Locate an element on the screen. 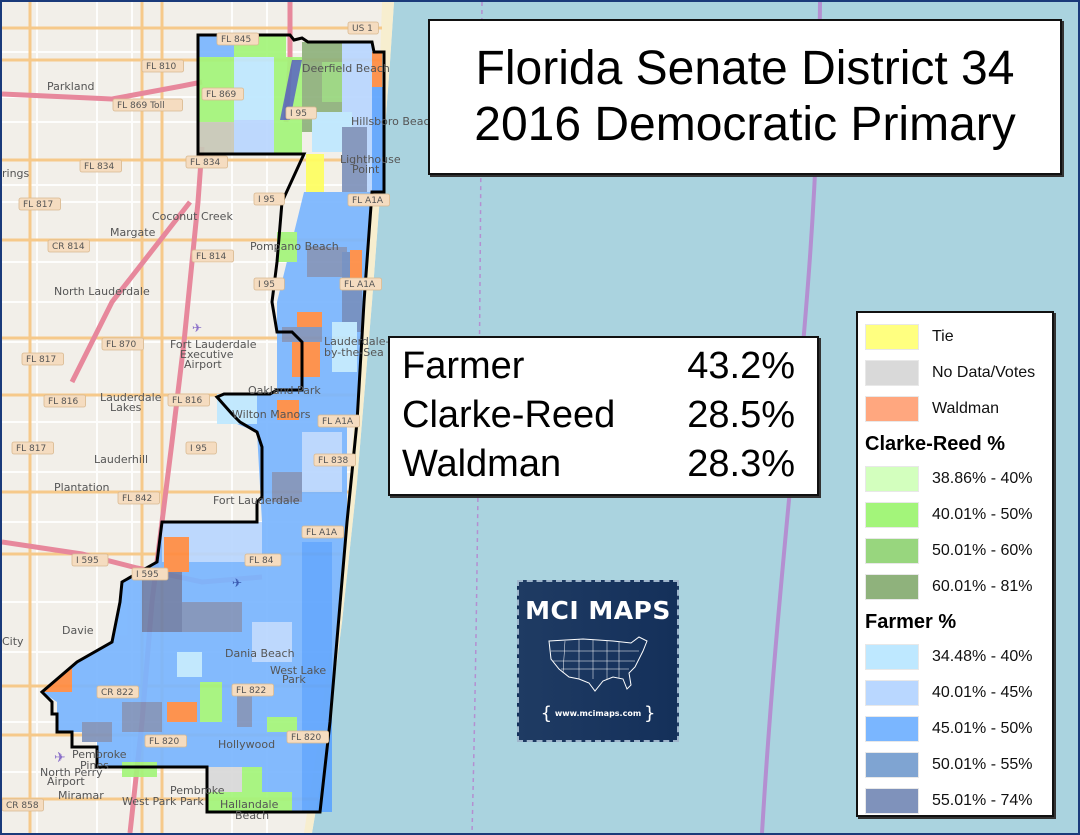 This screenshot has height=835, width=1080. road-shield: FL 814 is located at coordinates (212, 256).